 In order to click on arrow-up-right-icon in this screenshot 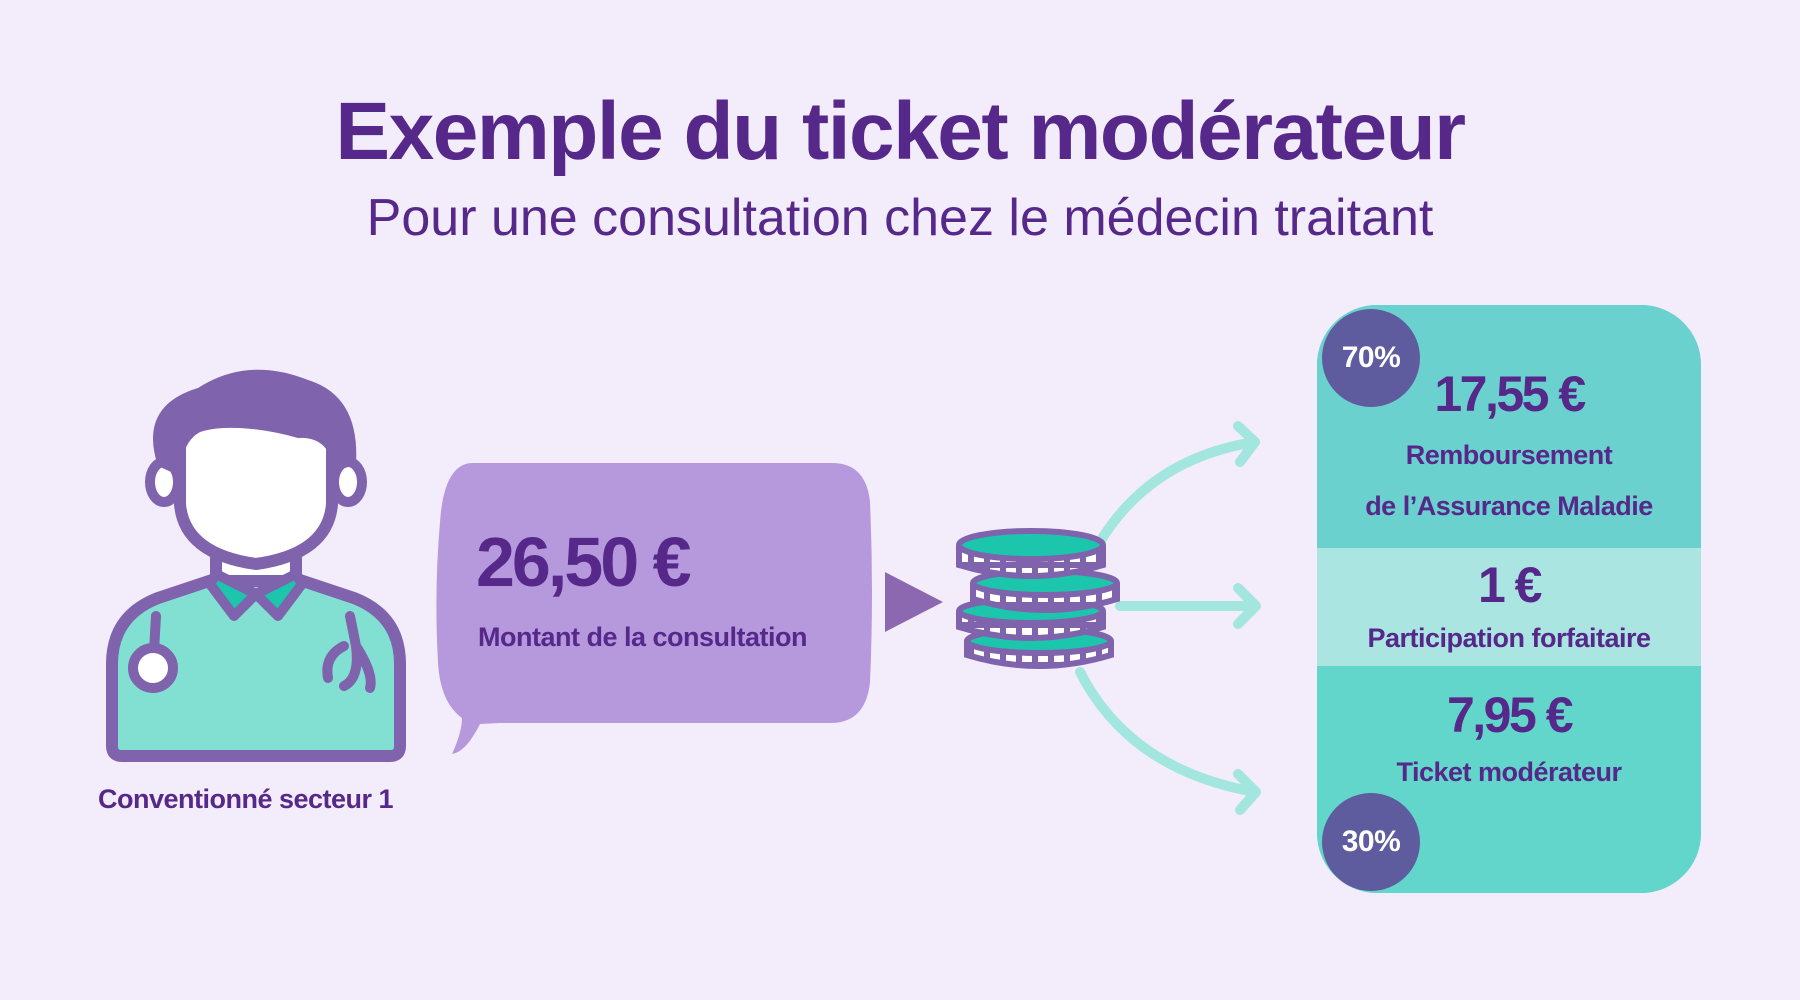, I will do `click(1172, 501)`.